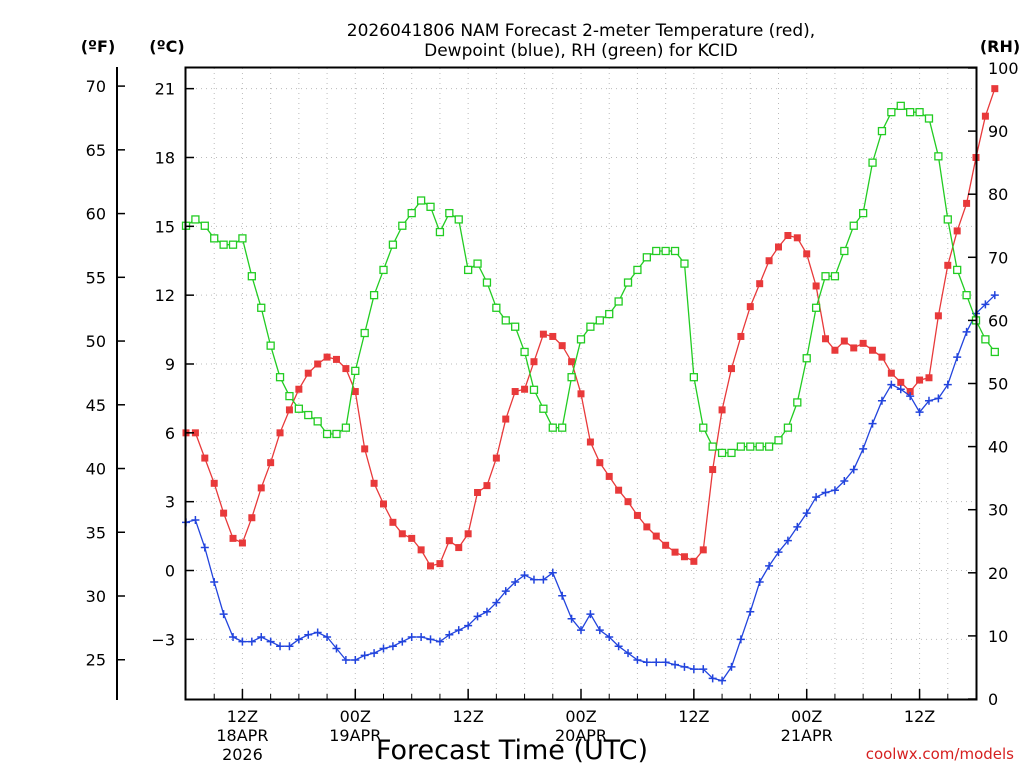 The width and height of the screenshot is (1024, 768). Describe the element at coordinates (165, 89) in the screenshot. I see `celsius-tick-label: 21` at that location.